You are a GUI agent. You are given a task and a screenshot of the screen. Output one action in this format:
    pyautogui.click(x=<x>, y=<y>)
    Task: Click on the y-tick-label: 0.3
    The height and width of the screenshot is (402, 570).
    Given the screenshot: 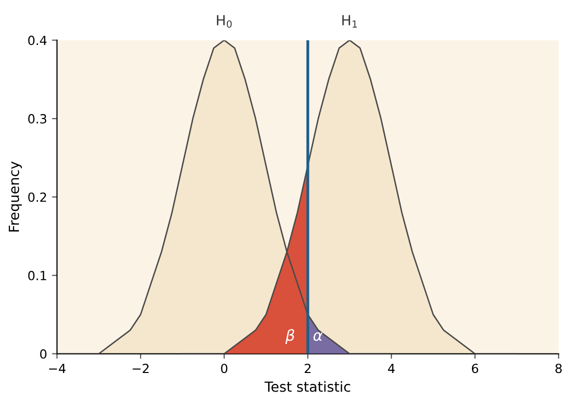 What is the action you would take?
    pyautogui.click(x=37, y=119)
    